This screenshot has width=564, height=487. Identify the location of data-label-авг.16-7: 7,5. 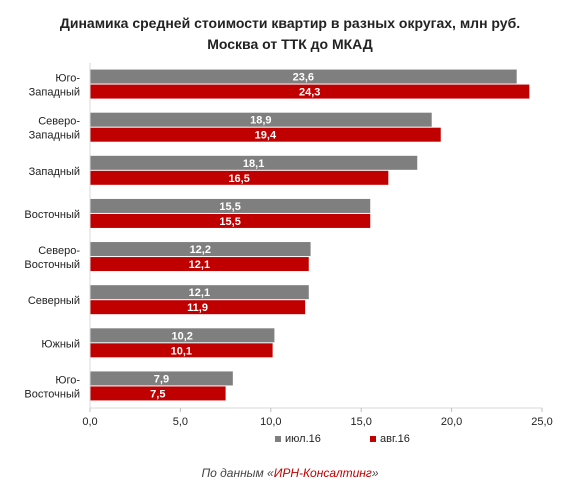
(157, 394).